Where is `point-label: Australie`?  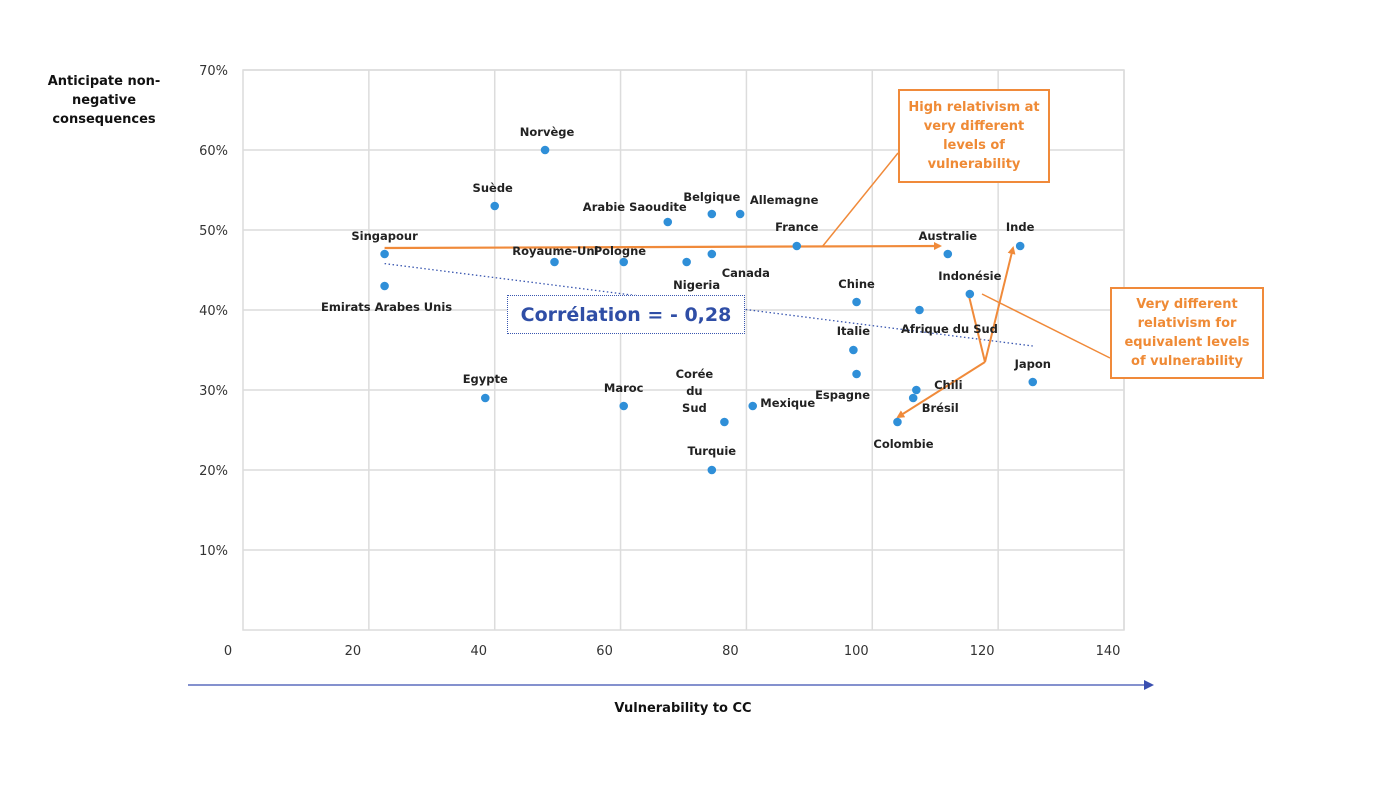 point-label: Australie is located at coordinates (948, 236).